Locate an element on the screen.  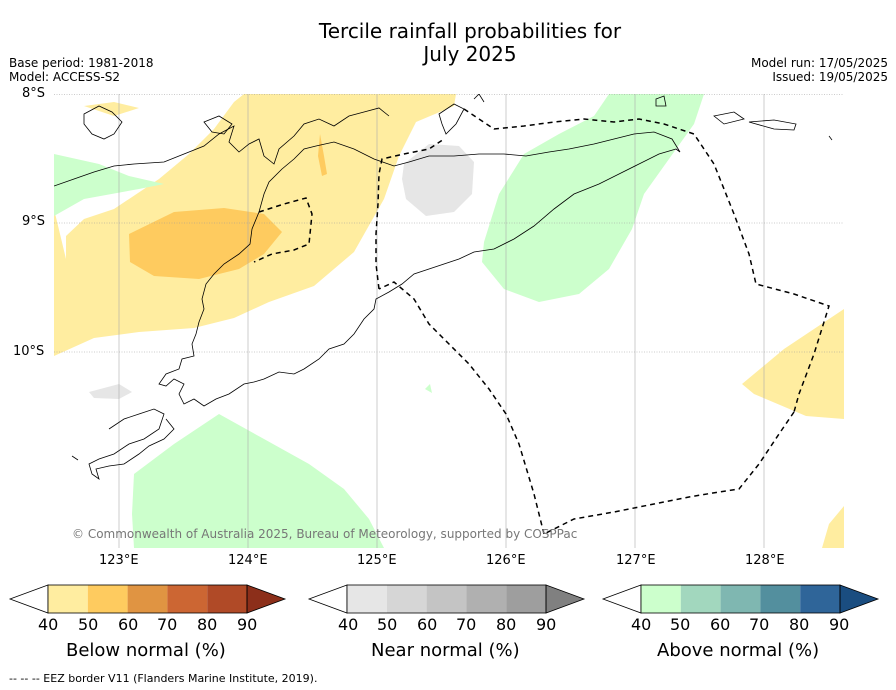
lon-label-127e: 127°E is located at coordinates (636, 560).